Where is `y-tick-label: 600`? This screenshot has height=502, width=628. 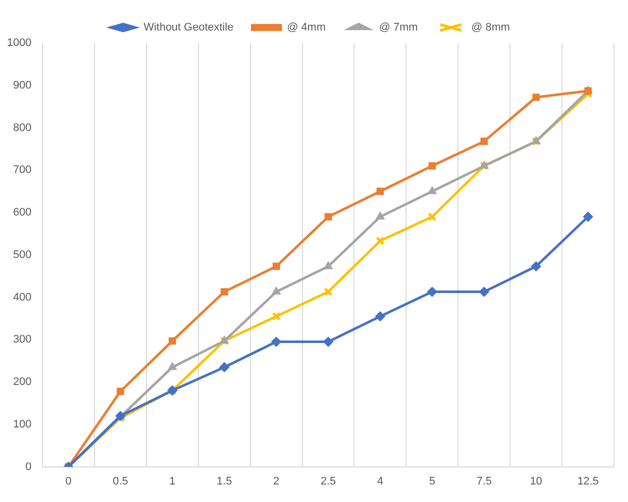
y-tick-label: 600 is located at coordinates (22, 212).